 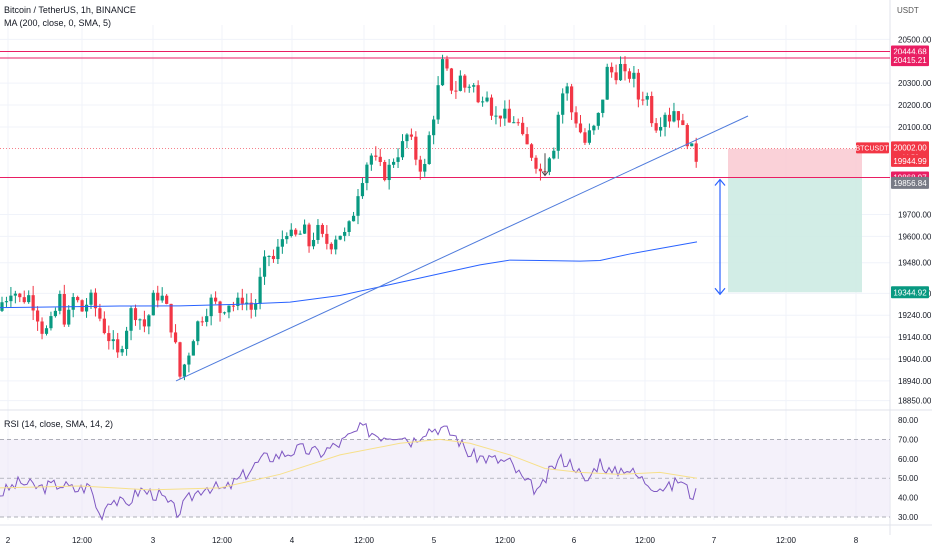 I want to click on symbol-tag: BTCUSDT, so click(x=872, y=148).